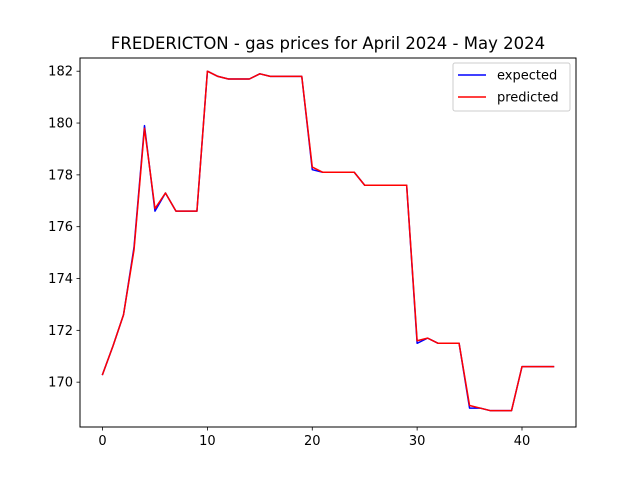 The width and height of the screenshot is (640, 480). What do you see at coordinates (312, 441) in the screenshot?
I see `x-tick-label: 20` at bounding box center [312, 441].